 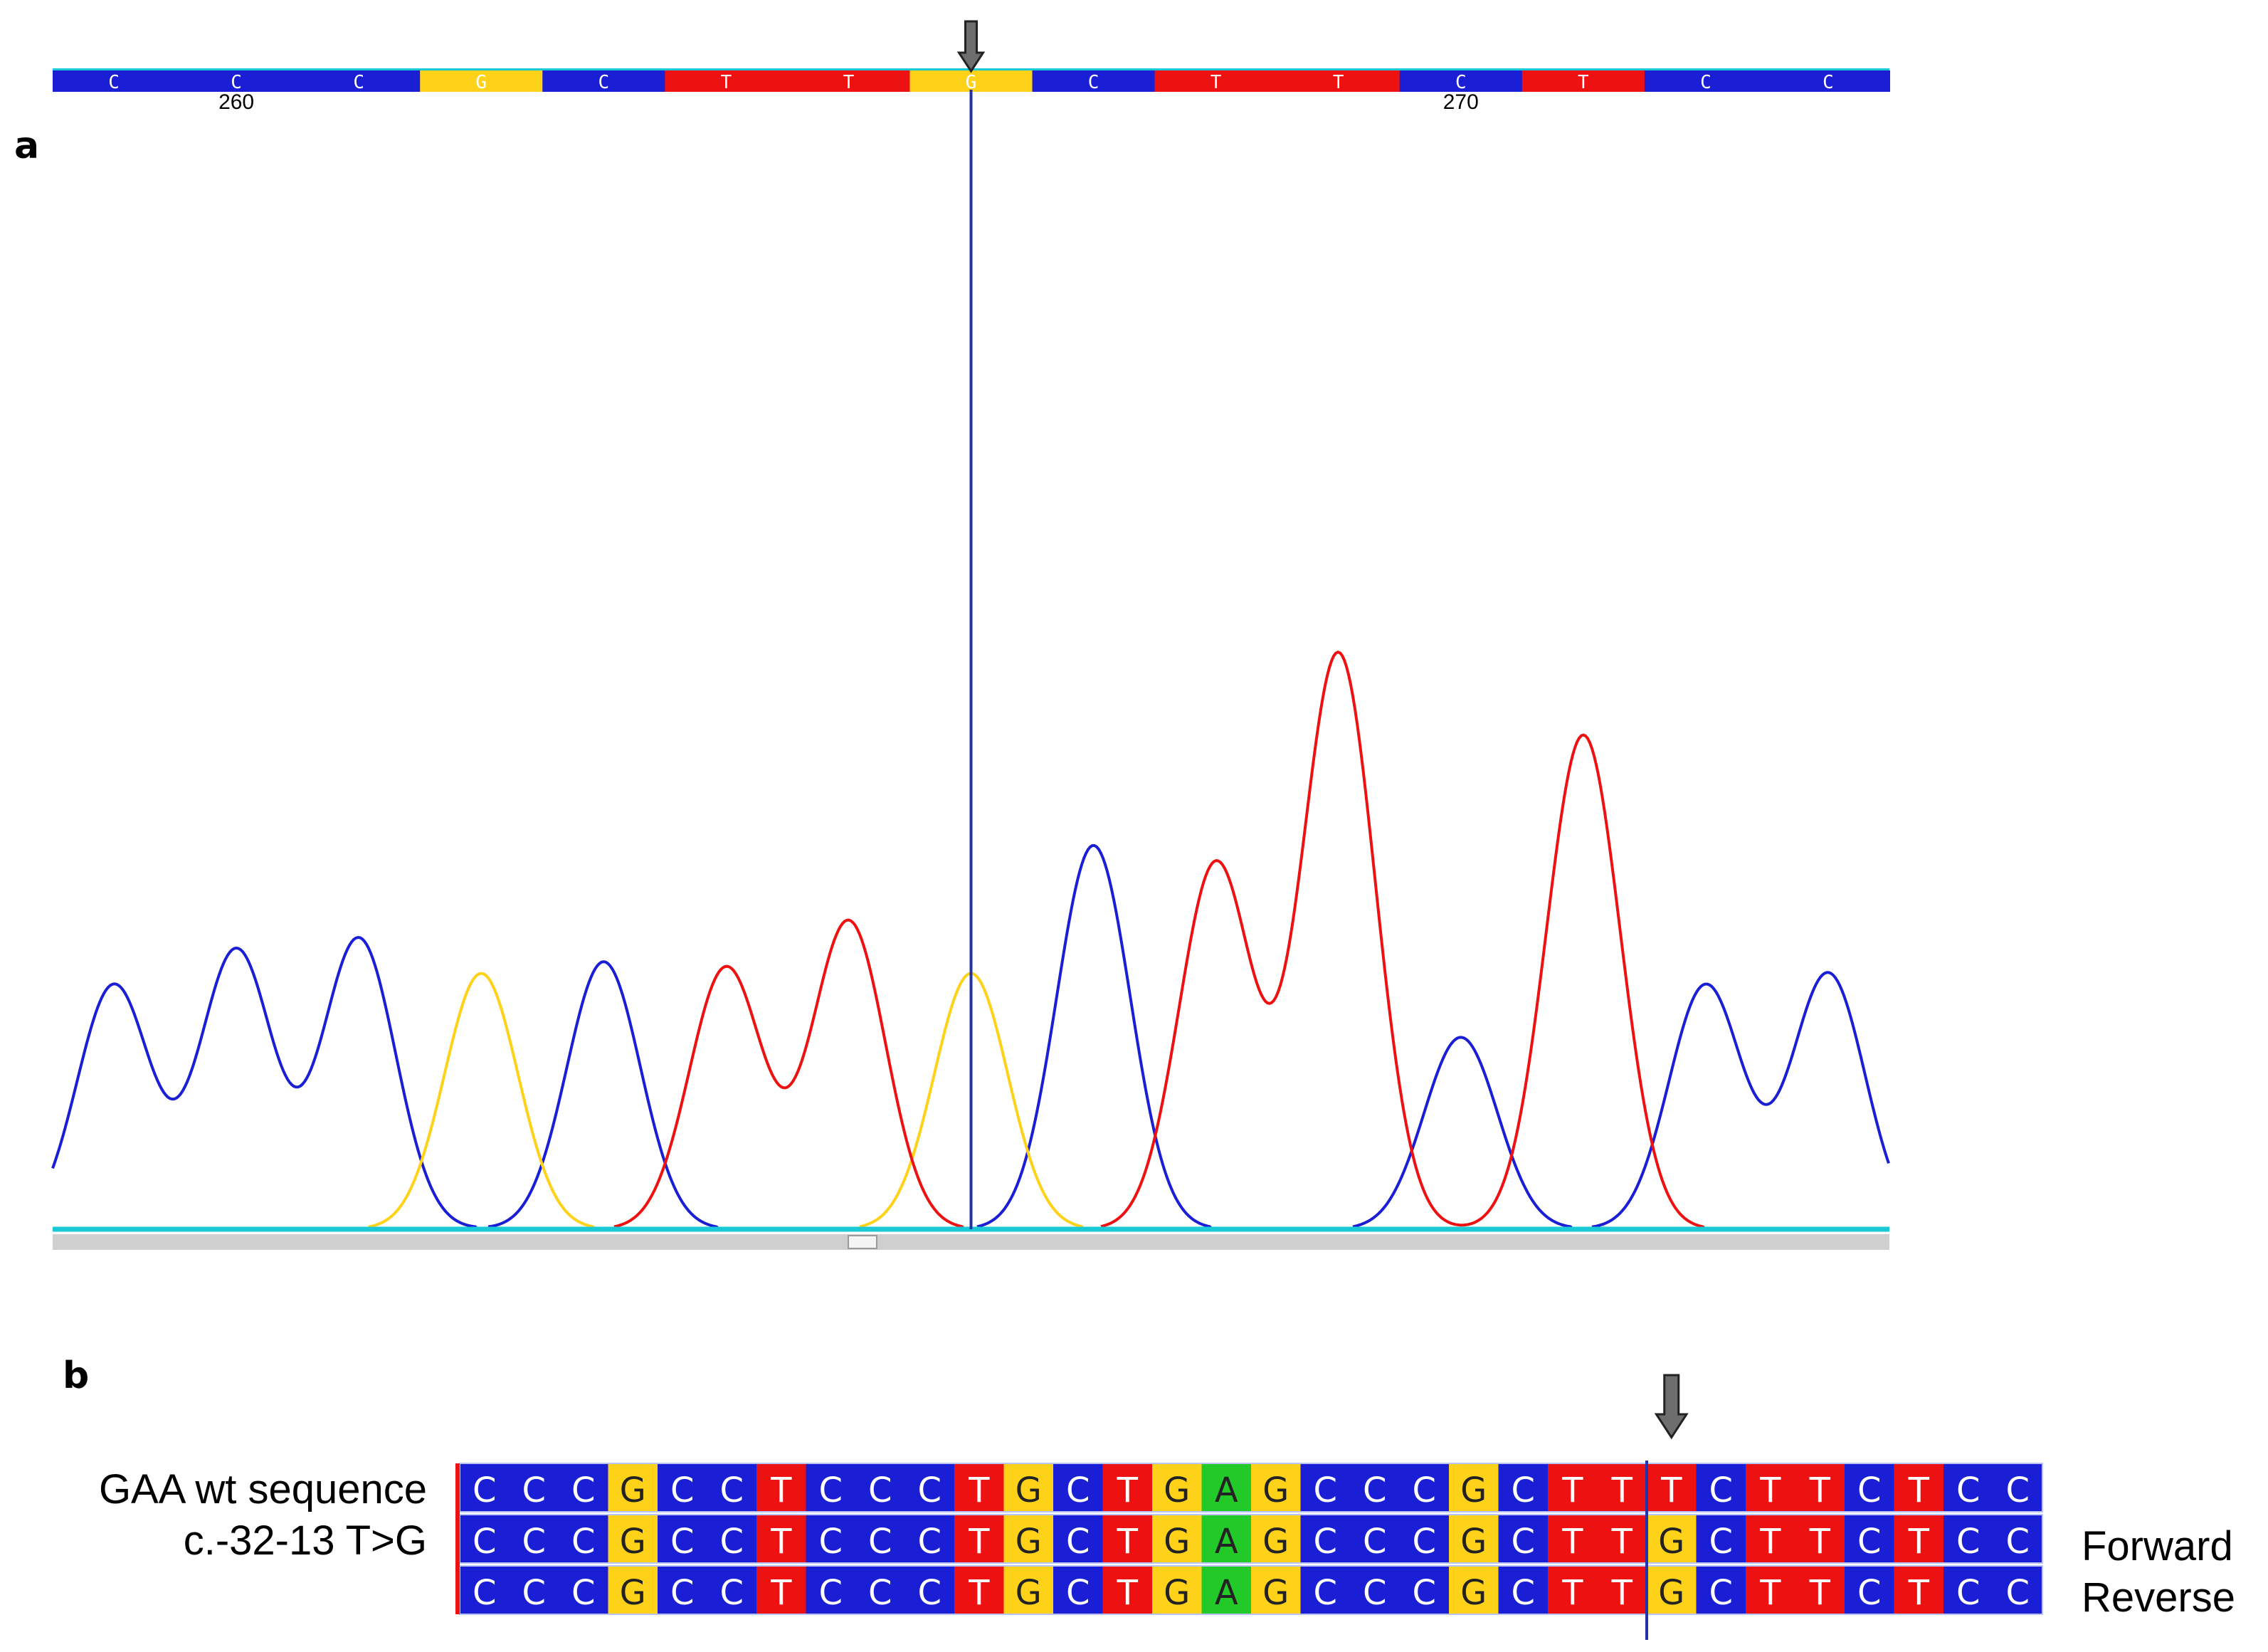 What do you see at coordinates (862, 1242) in the screenshot?
I see `scrollbar-thumb` at bounding box center [862, 1242].